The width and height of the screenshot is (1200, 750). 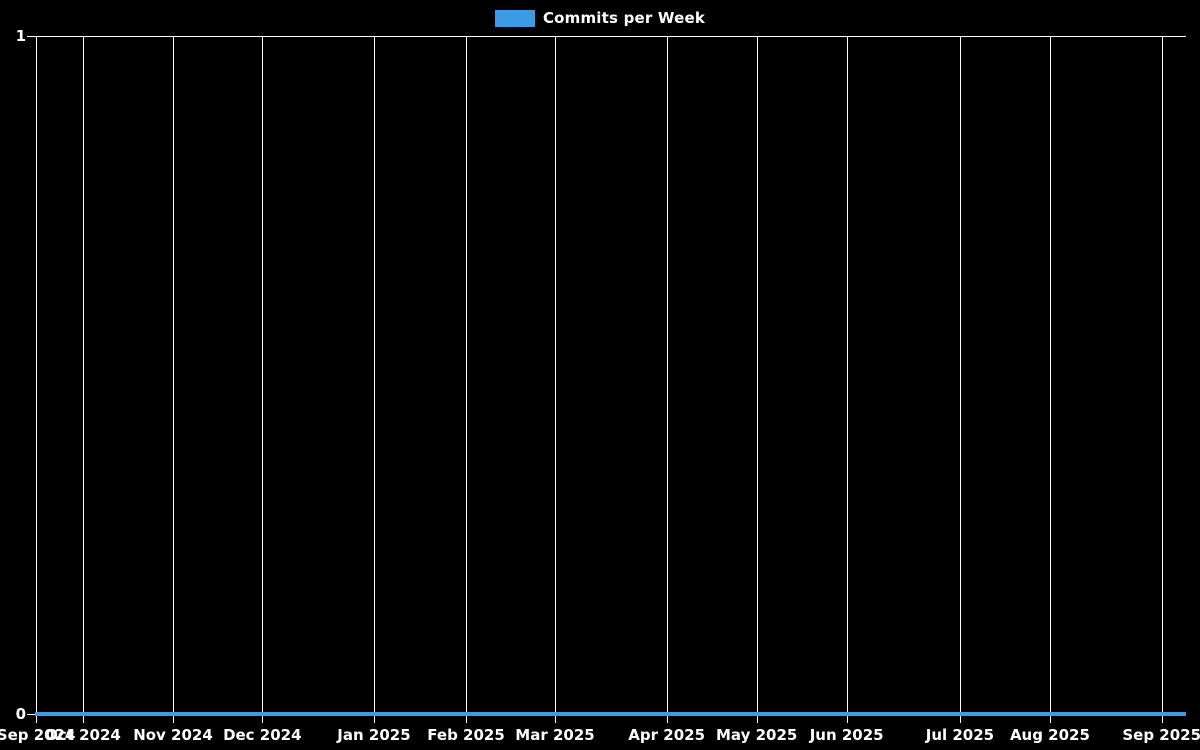 I want to click on x-tick-label: Nov 2024, so click(x=173, y=735).